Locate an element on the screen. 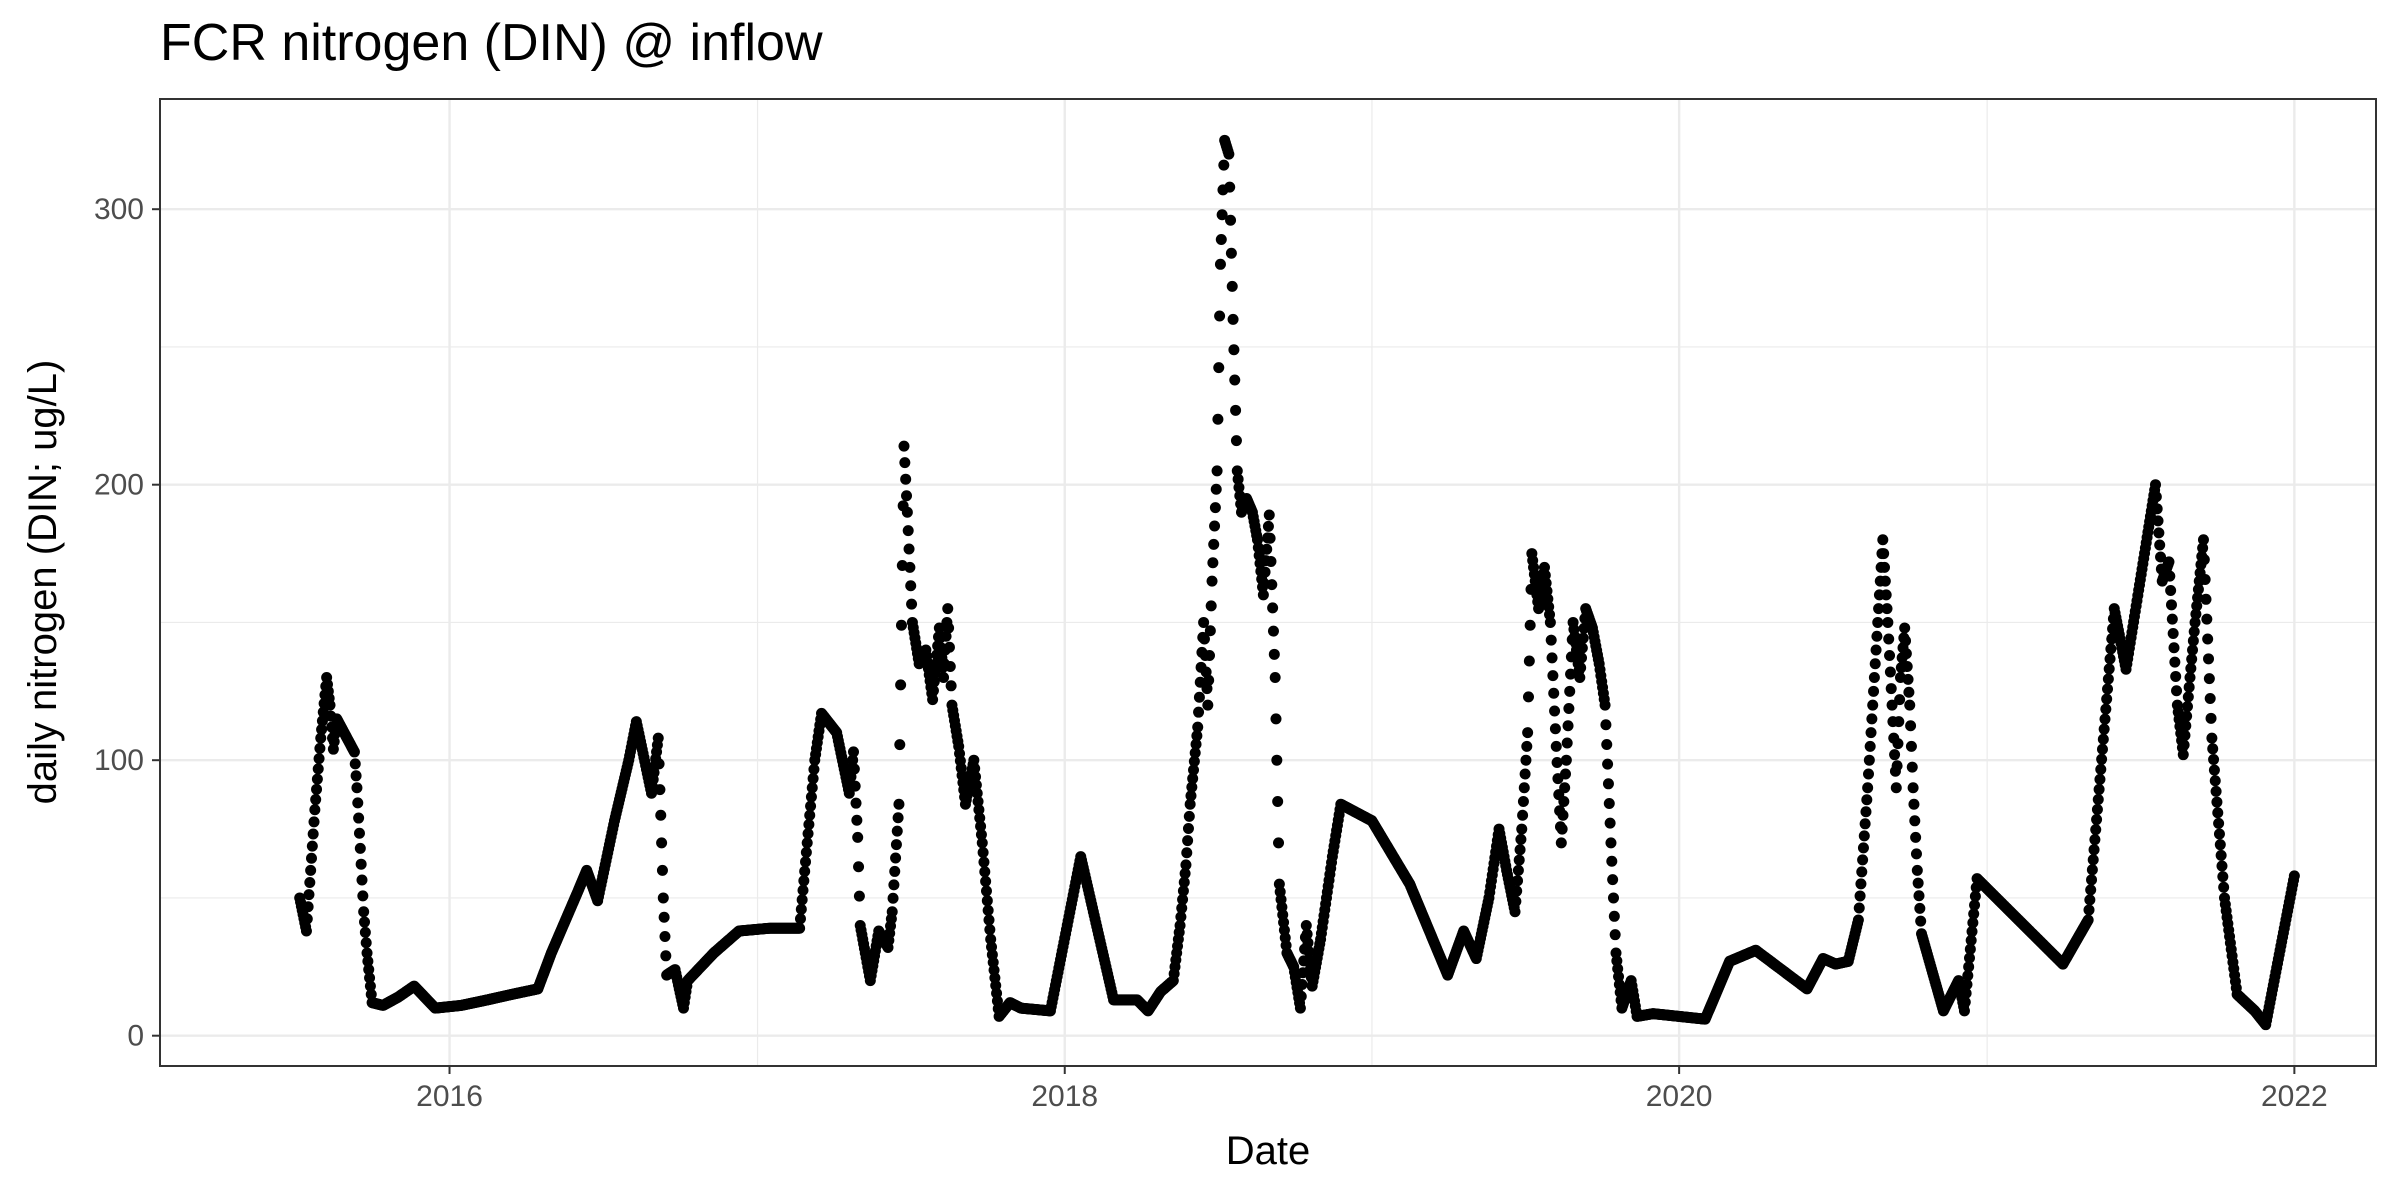 The width and height of the screenshot is (2400, 1200). x-axis-title: Date is located at coordinates (1268, 1151).